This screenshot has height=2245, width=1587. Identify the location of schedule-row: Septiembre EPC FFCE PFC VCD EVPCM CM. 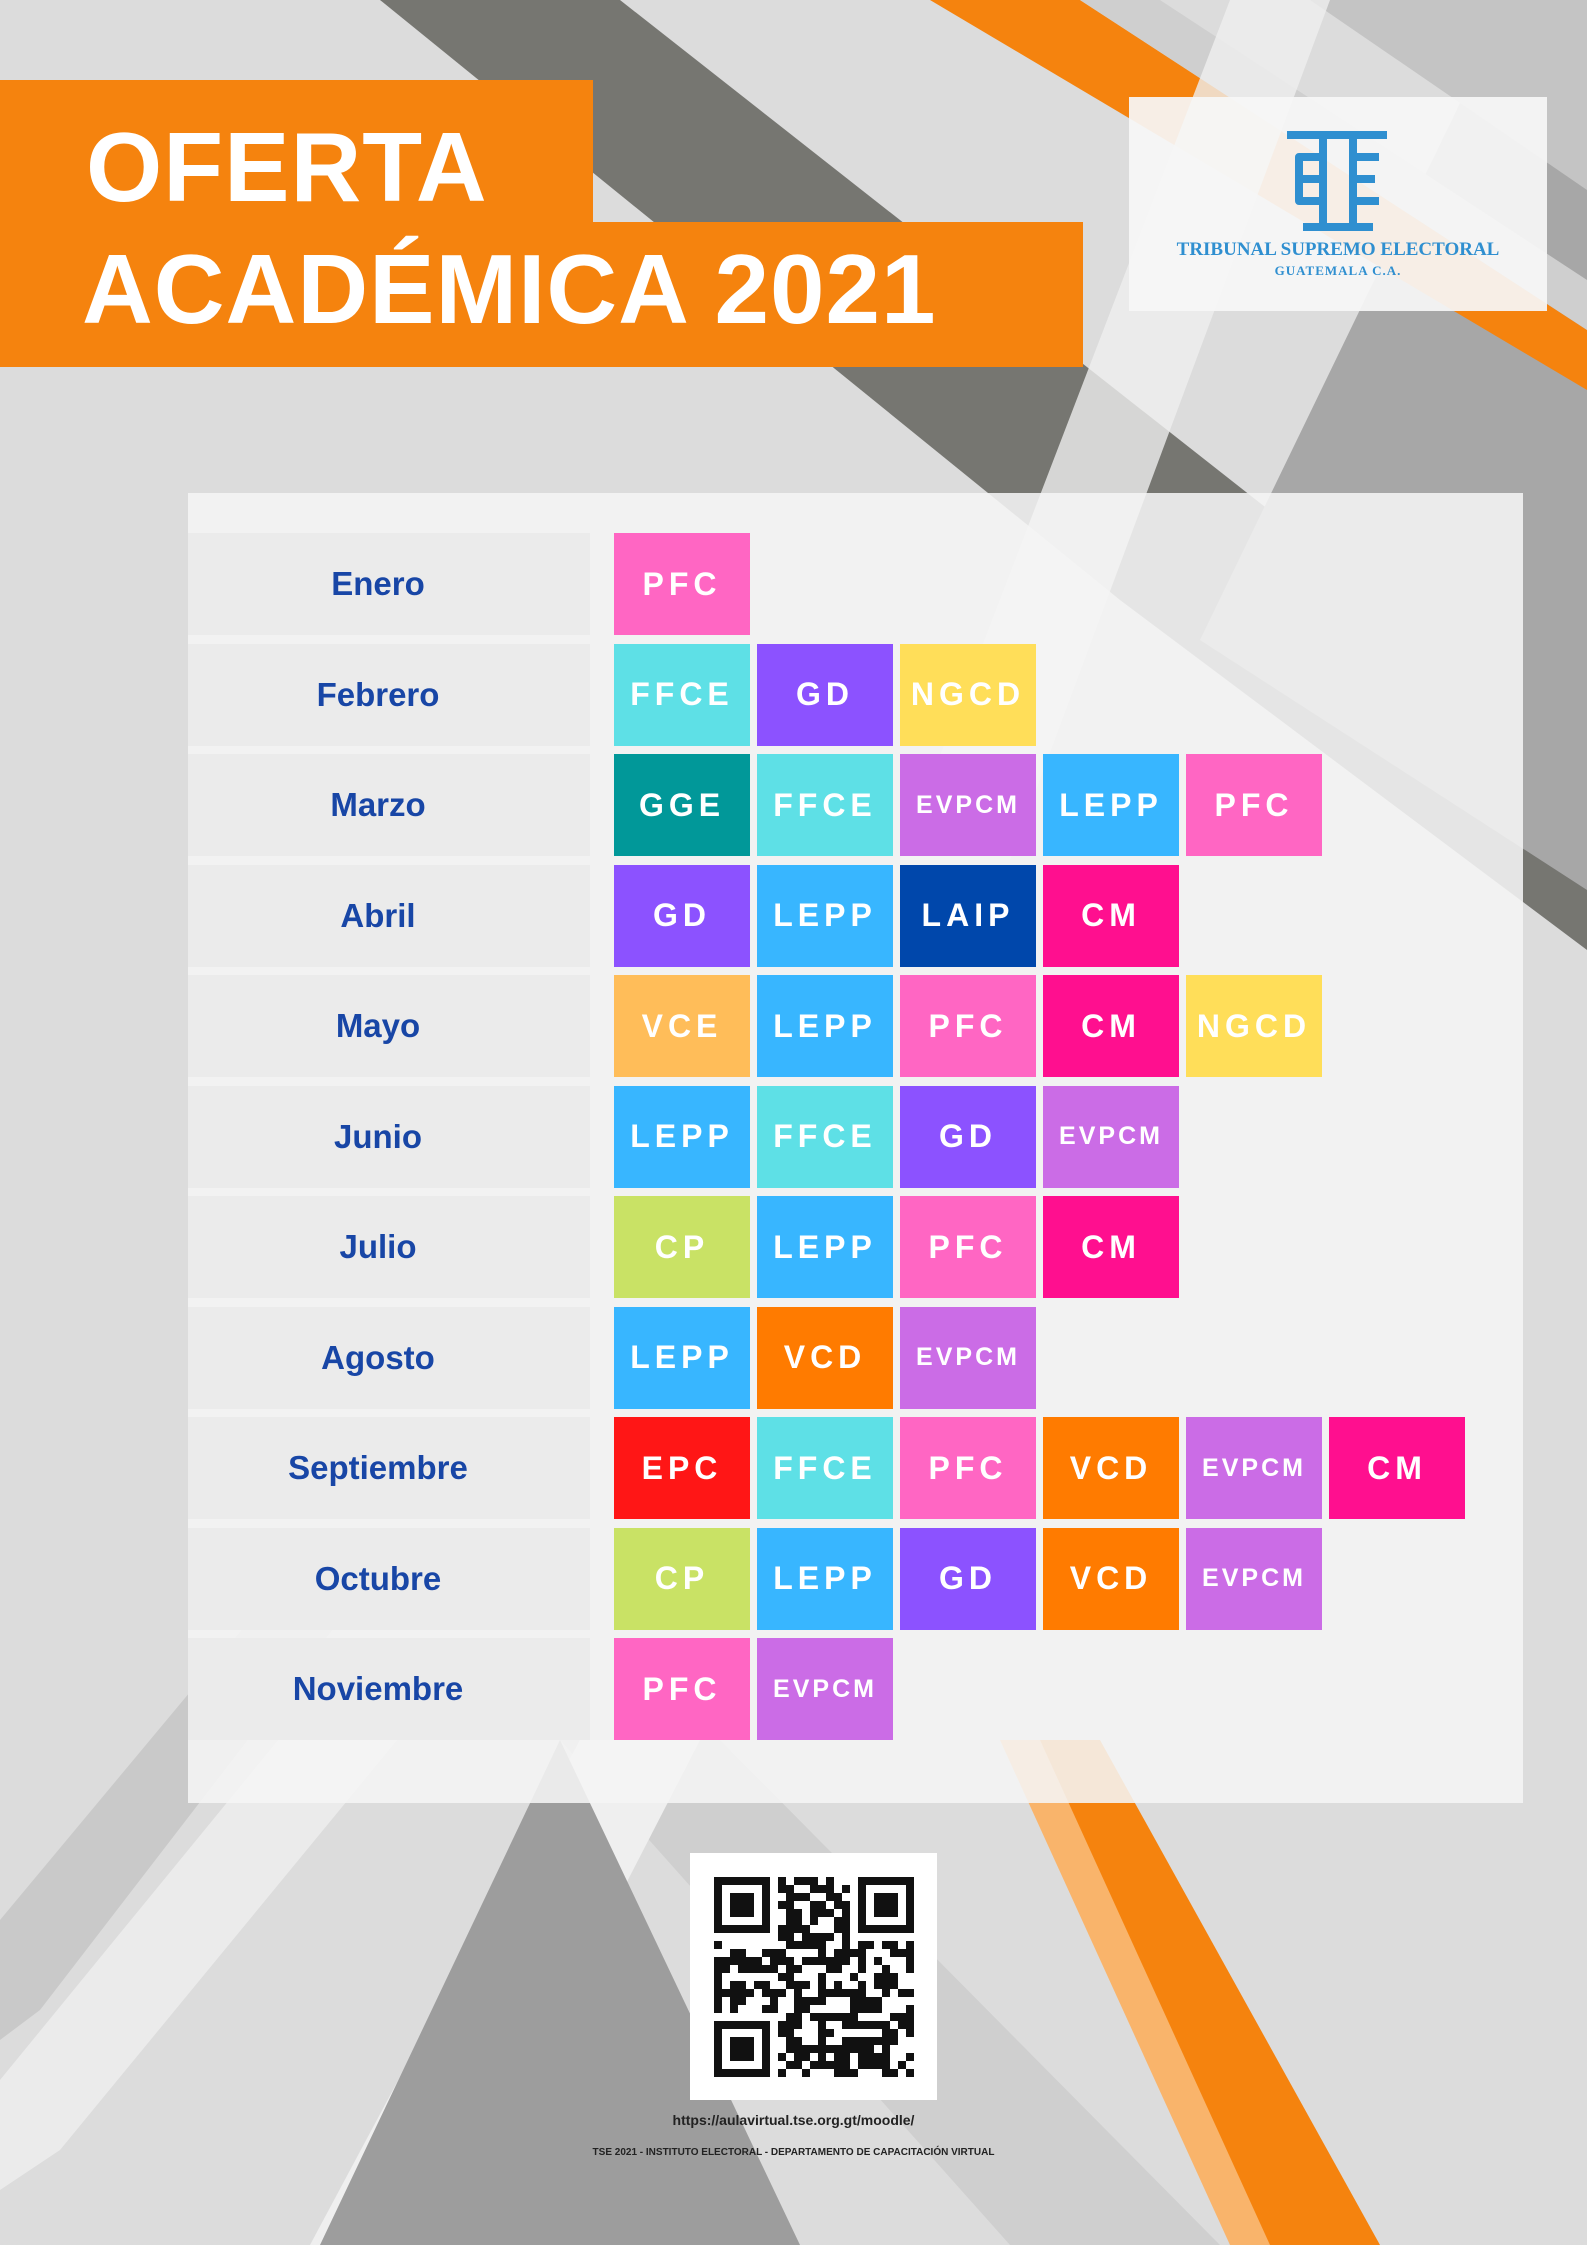
(855, 1468).